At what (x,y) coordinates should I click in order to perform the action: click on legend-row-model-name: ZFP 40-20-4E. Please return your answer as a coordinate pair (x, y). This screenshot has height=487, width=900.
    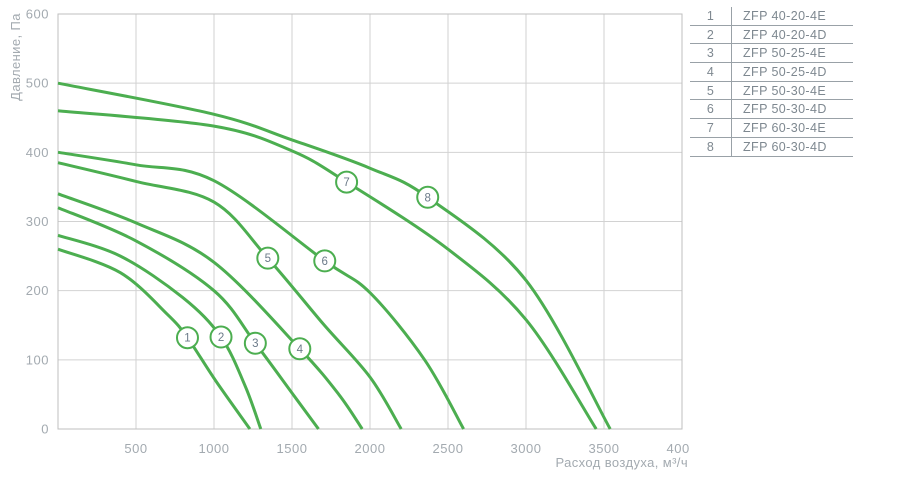
    Looking at the image, I should click on (792, 16).